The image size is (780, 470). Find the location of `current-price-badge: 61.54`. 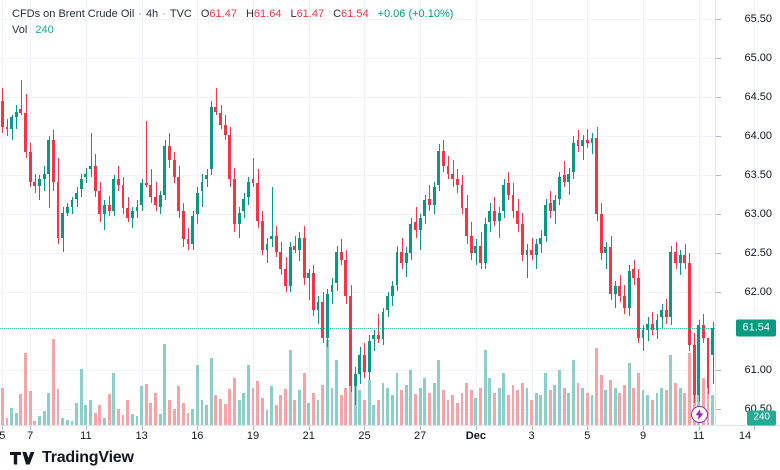

current-price-badge: 61.54 is located at coordinates (756, 328).